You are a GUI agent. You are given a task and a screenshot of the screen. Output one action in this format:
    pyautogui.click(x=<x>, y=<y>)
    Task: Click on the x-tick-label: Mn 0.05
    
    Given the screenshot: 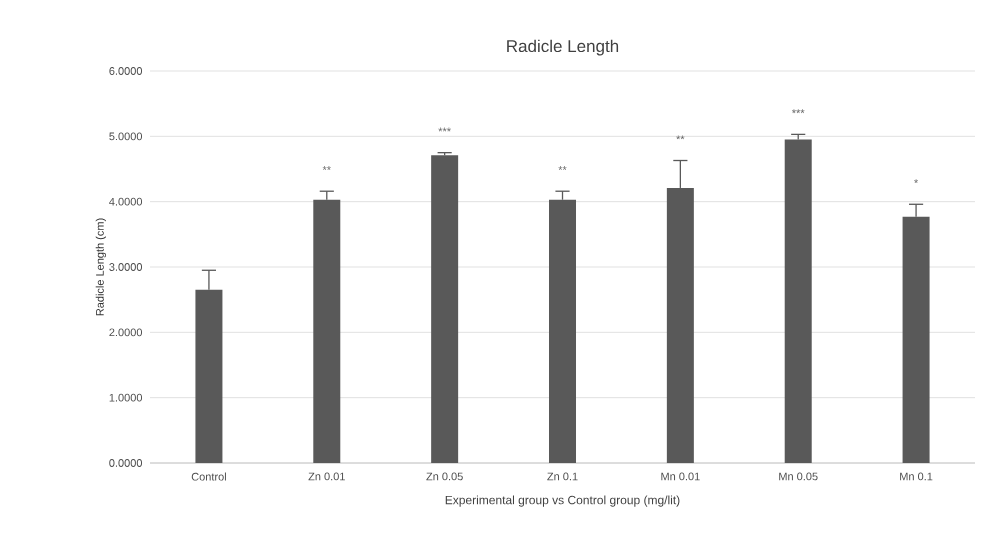 What is the action you would take?
    pyautogui.click(x=798, y=476)
    